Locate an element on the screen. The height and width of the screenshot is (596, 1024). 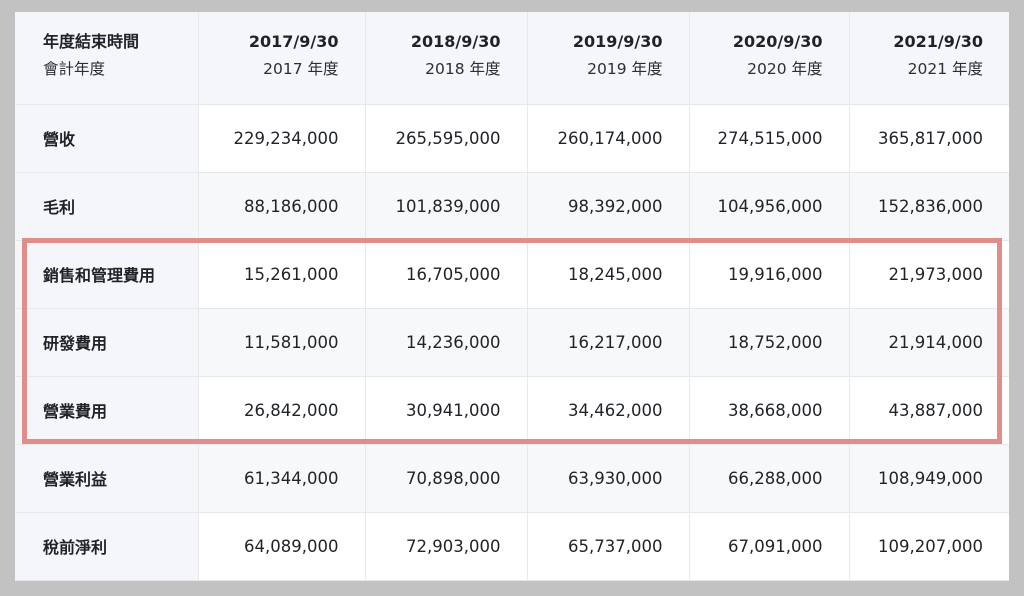
table-cell: 229,234,000 is located at coordinates (282, 138).